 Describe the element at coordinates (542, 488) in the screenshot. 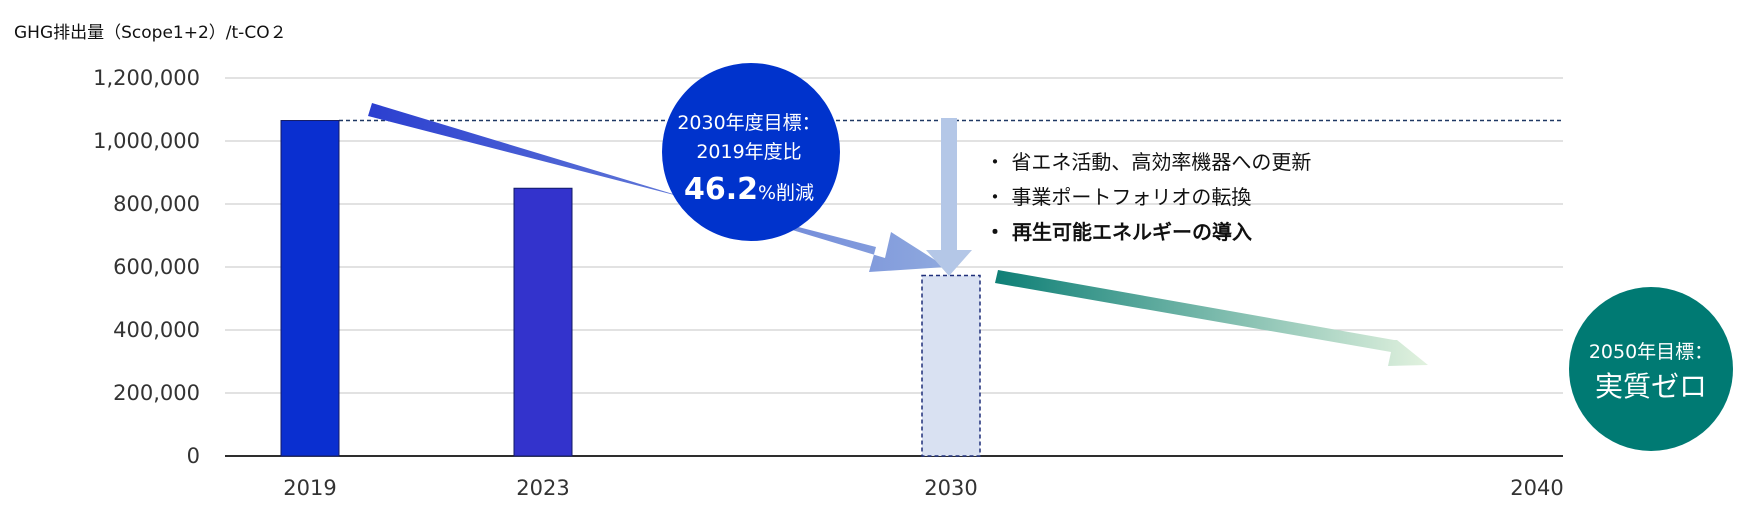

I see `x-tick-label: 2023` at that location.